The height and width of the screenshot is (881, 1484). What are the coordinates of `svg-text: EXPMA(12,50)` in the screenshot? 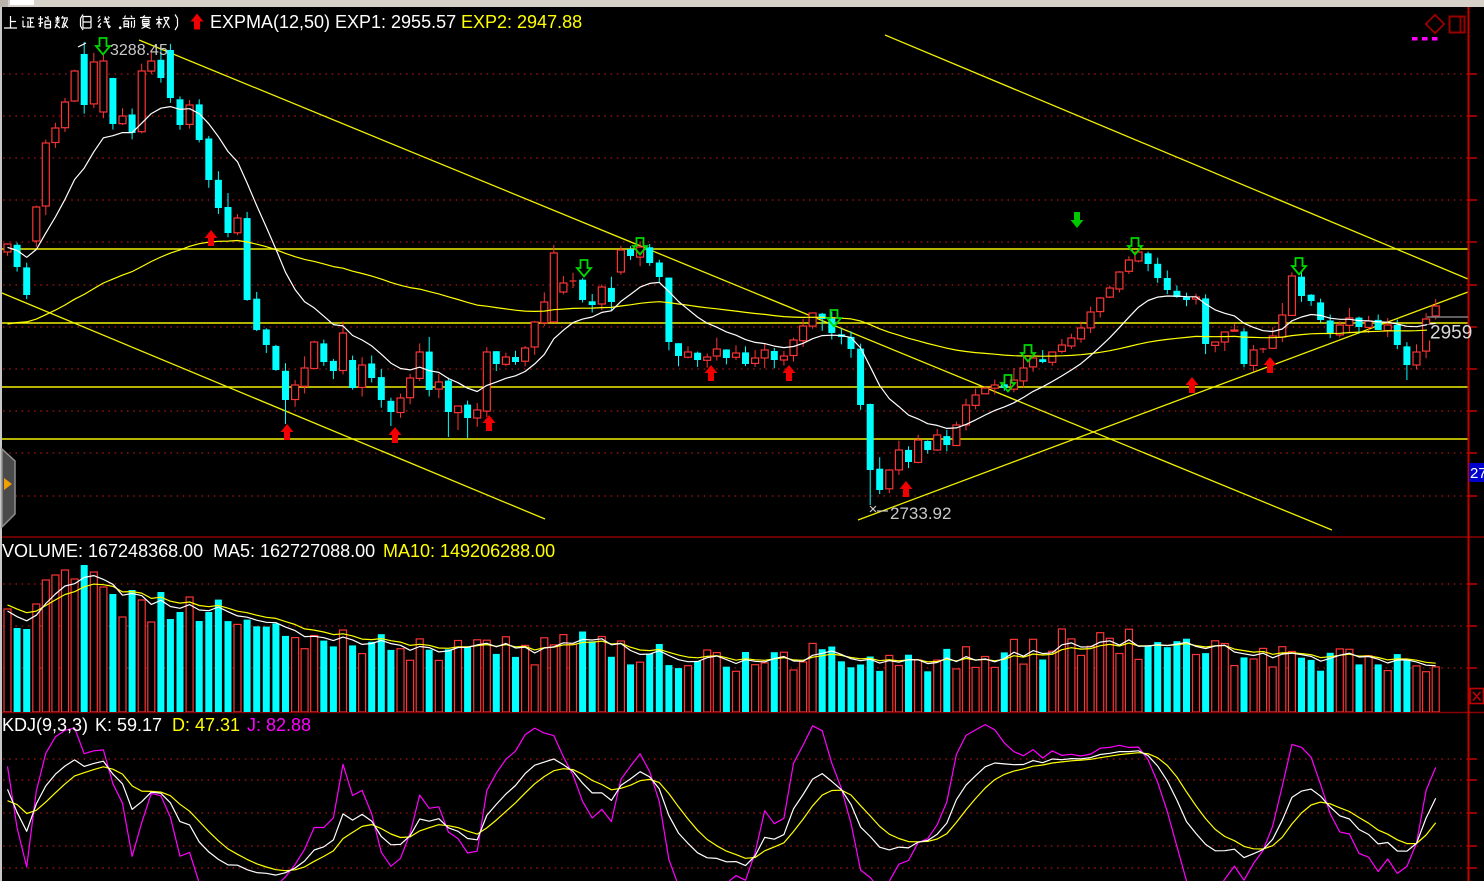 It's located at (270, 22).